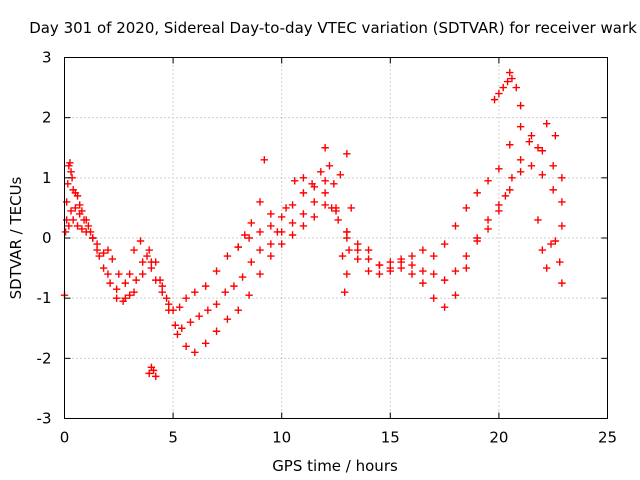 The height and width of the screenshot is (480, 640). I want to click on y-tick-label: 1, so click(47, 178).